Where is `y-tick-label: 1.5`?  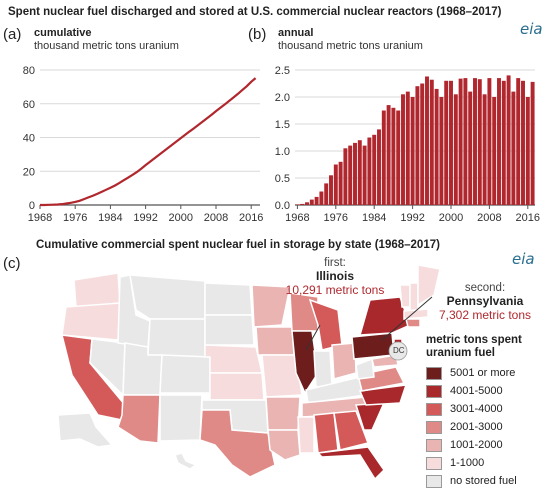 y-tick-label: 1.5 is located at coordinates (282, 125).